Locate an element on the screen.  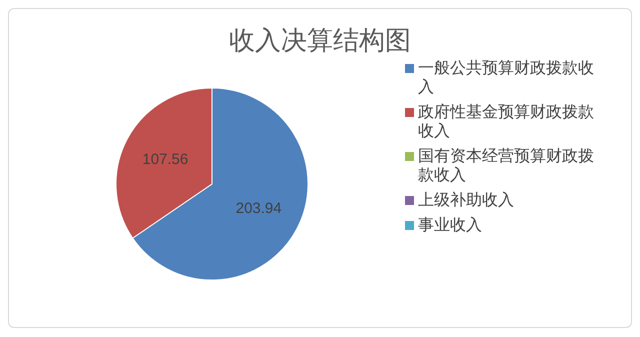
legend-label: 上级补助收入 is located at coordinates (466, 200).